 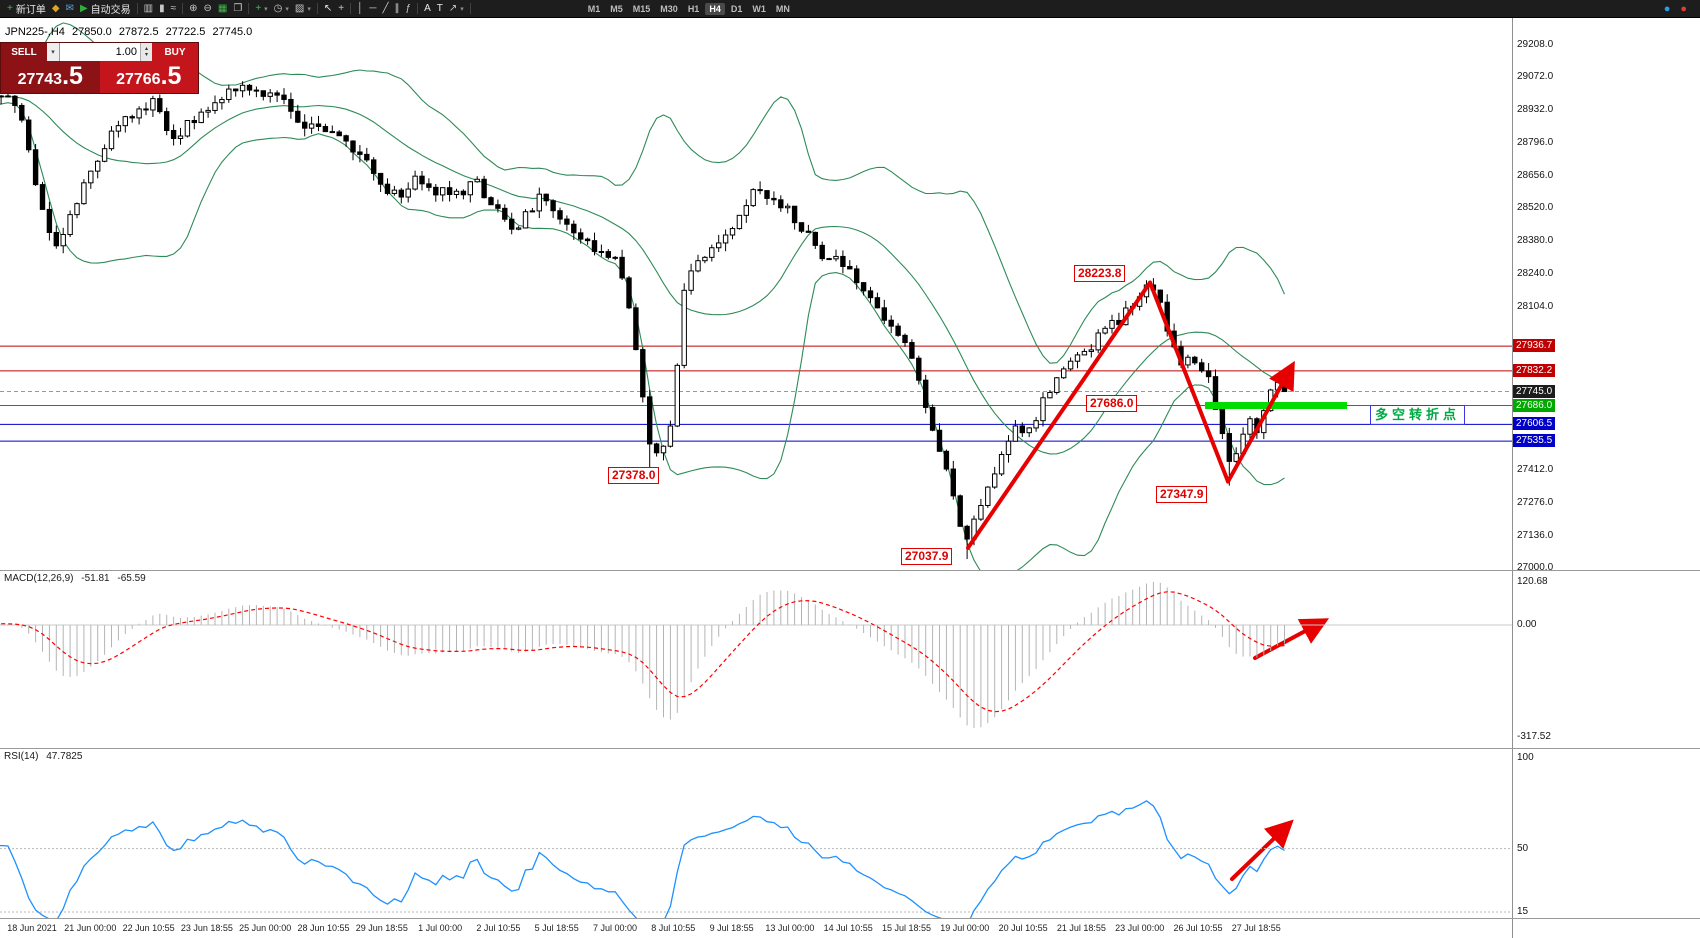 I want to click on chat-button: ✉, so click(x=70, y=9).